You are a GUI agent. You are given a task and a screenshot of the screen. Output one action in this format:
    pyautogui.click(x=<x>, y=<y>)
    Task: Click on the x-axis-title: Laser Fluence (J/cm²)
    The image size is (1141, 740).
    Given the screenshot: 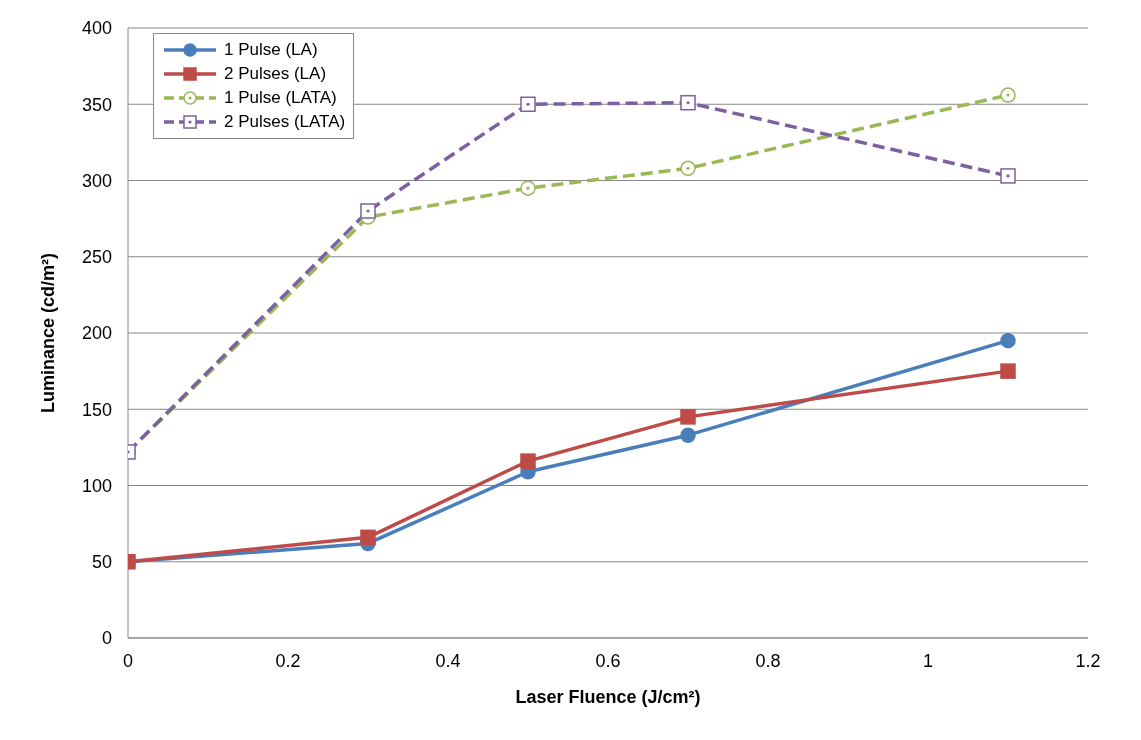 What is the action you would take?
    pyautogui.click(x=608, y=697)
    